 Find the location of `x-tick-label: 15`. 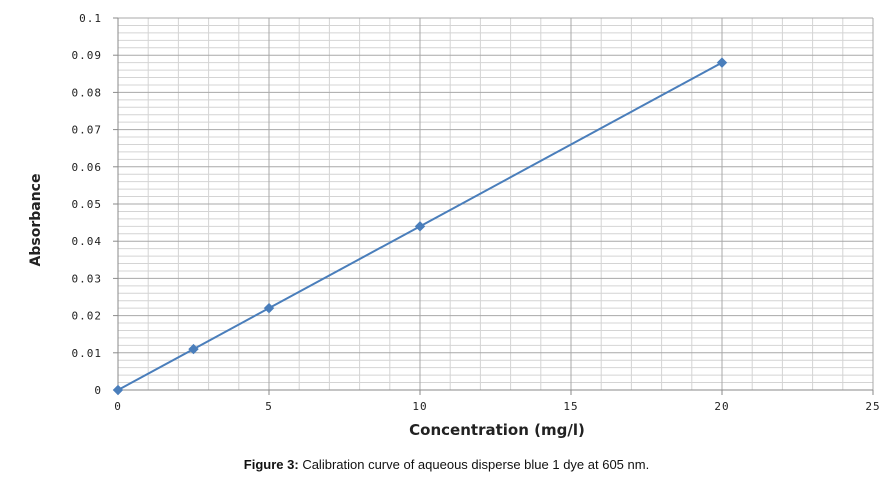

x-tick-label: 15 is located at coordinates (570, 406).